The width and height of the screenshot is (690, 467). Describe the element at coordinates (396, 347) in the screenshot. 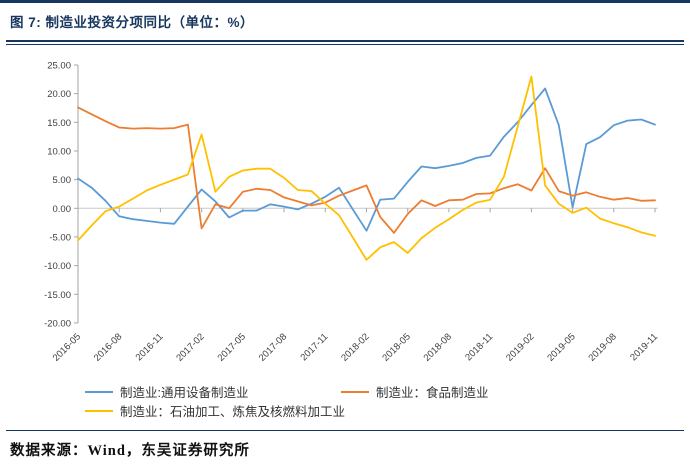

I see `svg-text: 2018-05` at that location.